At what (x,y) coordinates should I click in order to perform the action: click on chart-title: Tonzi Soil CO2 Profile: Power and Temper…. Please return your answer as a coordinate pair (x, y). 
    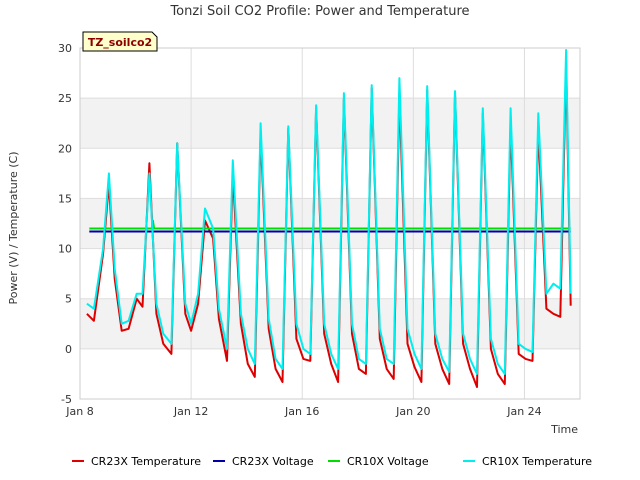
    Looking at the image, I should click on (319, 11).